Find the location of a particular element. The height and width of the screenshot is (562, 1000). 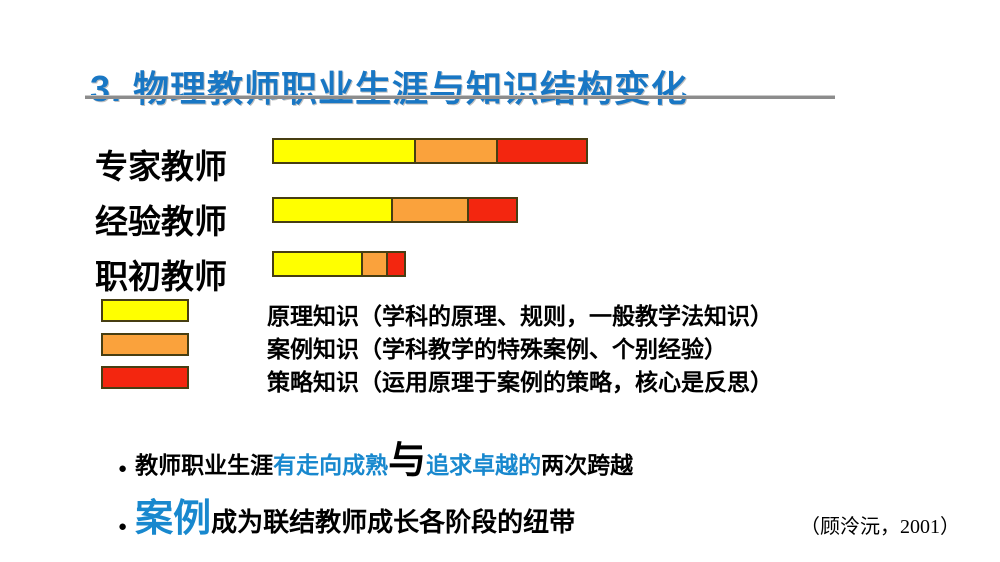

stacked-bar-novice is located at coordinates (339, 264).